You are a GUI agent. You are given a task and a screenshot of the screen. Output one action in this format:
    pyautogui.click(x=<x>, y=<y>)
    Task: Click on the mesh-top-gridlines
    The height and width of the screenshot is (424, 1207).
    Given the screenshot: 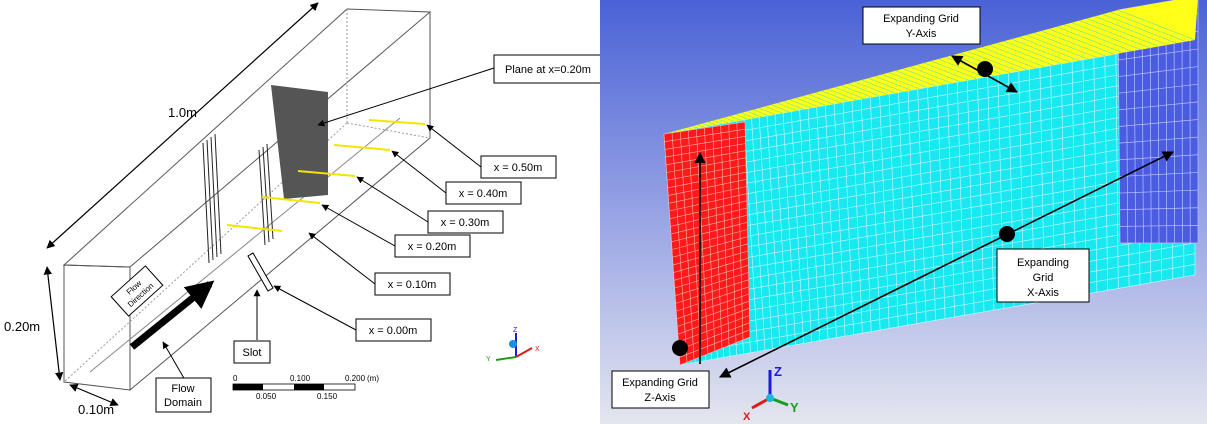 What is the action you would take?
    pyautogui.click(x=931, y=71)
    